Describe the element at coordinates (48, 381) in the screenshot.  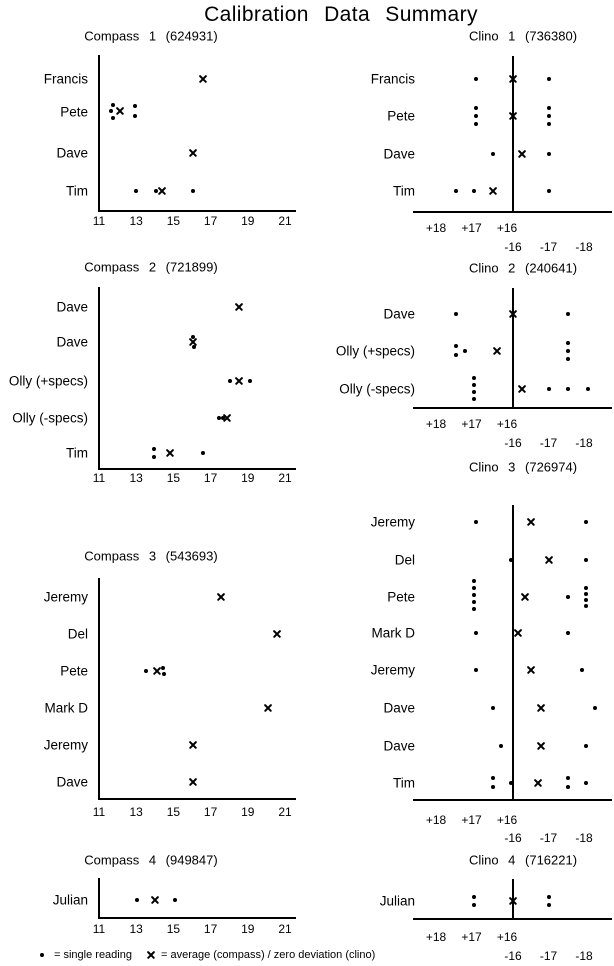
I see `row-label: Olly (+specs)` at that location.